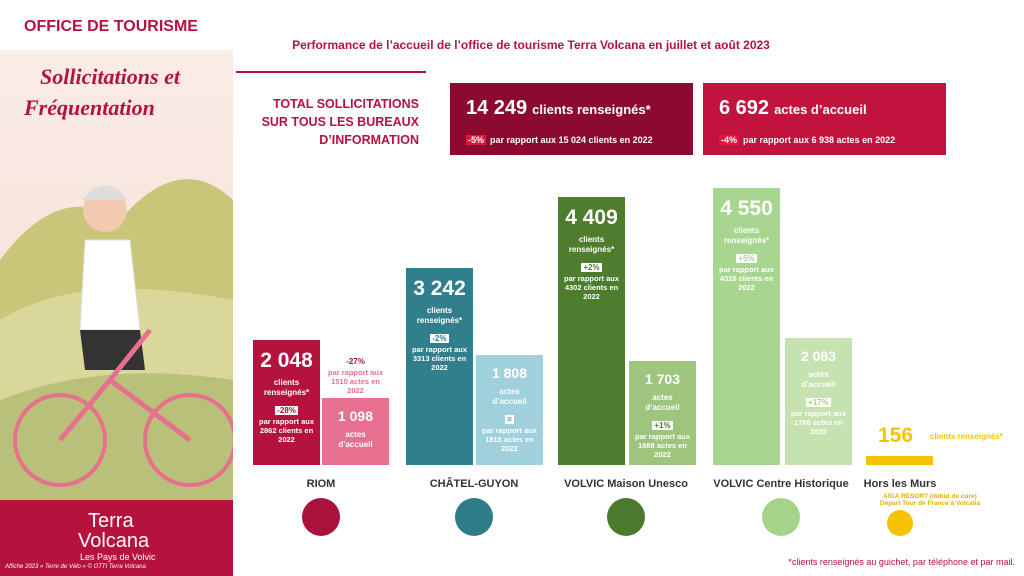  What do you see at coordinates (729, 140) in the screenshot?
I see `total-change: -4%` at bounding box center [729, 140].